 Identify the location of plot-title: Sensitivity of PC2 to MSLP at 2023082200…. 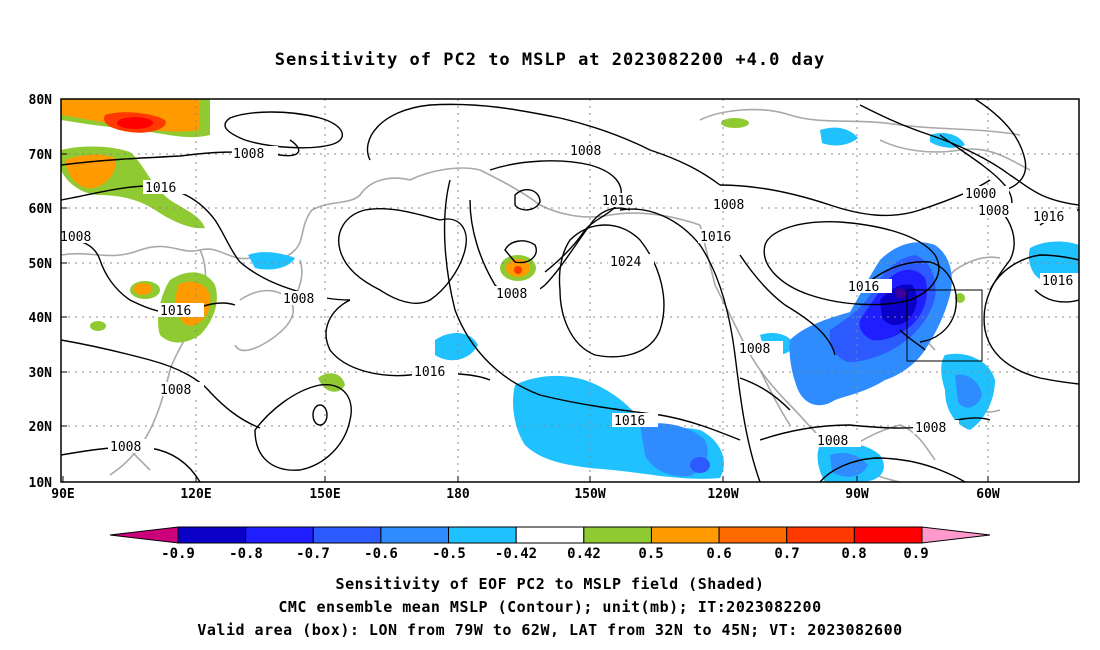
(550, 60).